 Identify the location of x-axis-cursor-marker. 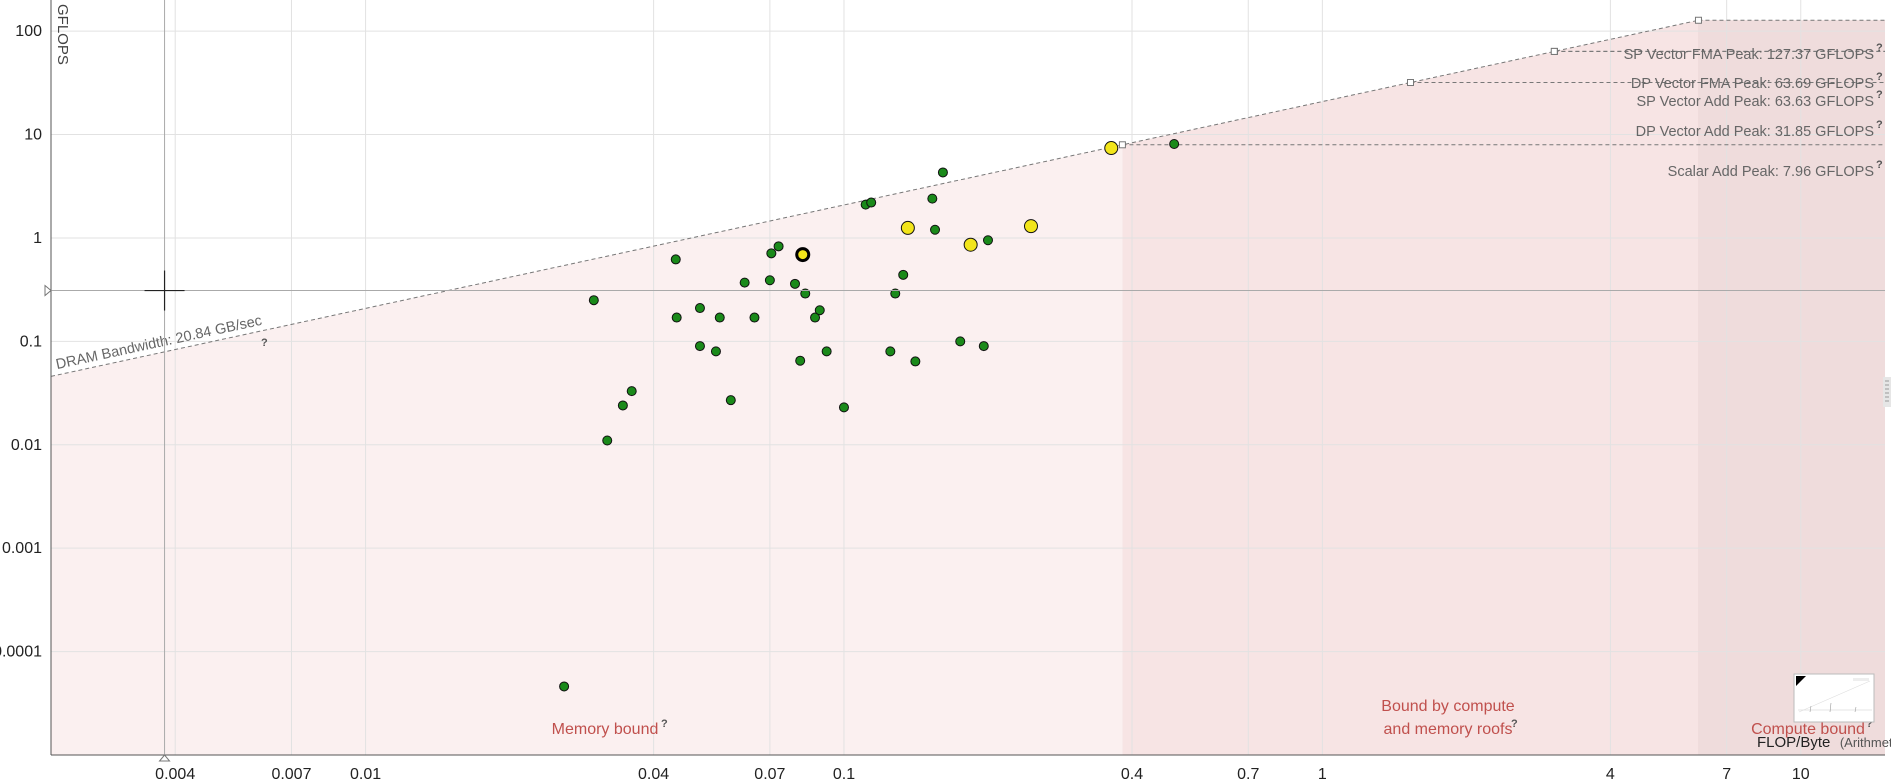
(164, 758).